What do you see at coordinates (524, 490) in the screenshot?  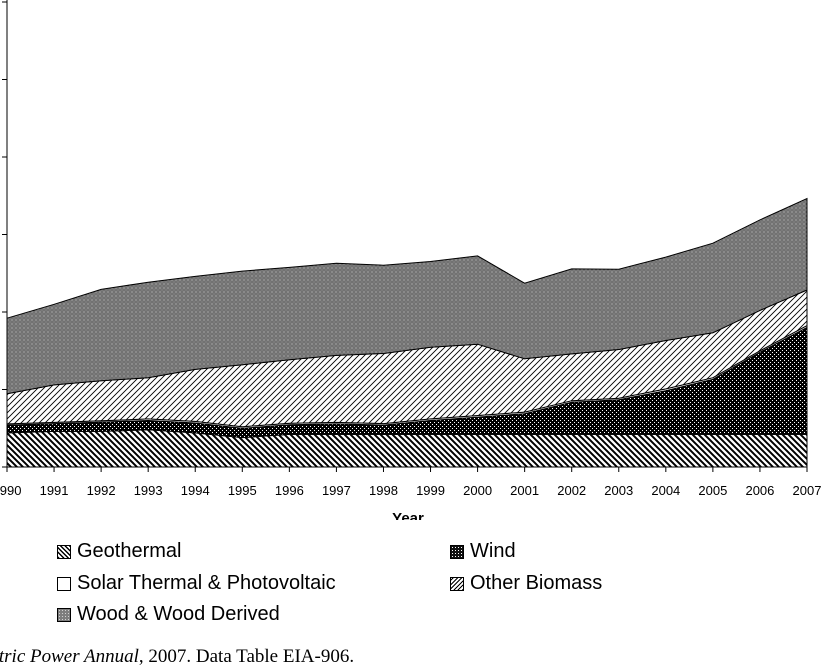 I see `x-tick-label: 2001` at bounding box center [524, 490].